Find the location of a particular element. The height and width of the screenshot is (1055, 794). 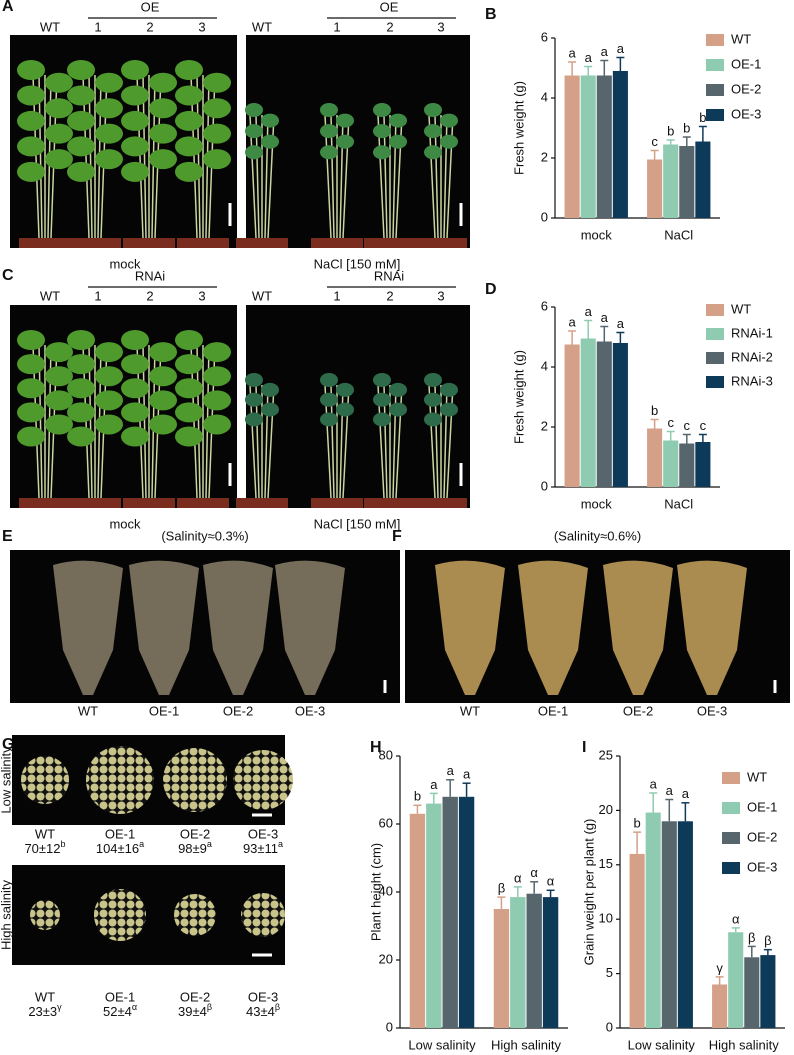

legend-label: RNAi-3 is located at coordinates (752, 380).